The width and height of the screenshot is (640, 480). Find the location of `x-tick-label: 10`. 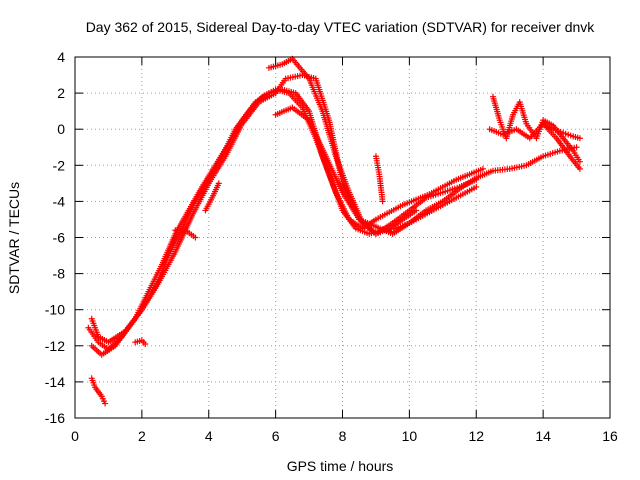

x-tick-label: 10 is located at coordinates (410, 436).